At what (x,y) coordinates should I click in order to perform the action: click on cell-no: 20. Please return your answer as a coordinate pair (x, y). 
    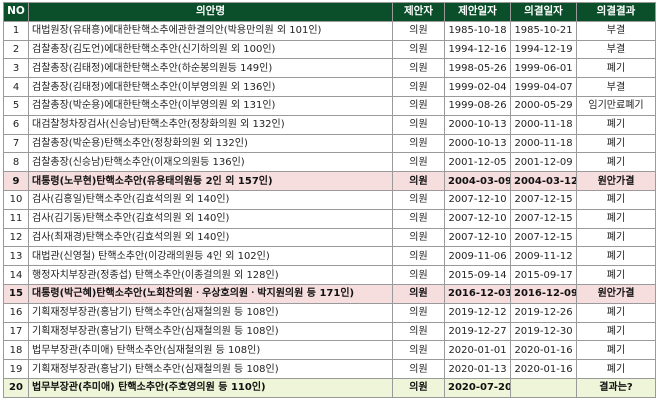
    Looking at the image, I should click on (16, 387).